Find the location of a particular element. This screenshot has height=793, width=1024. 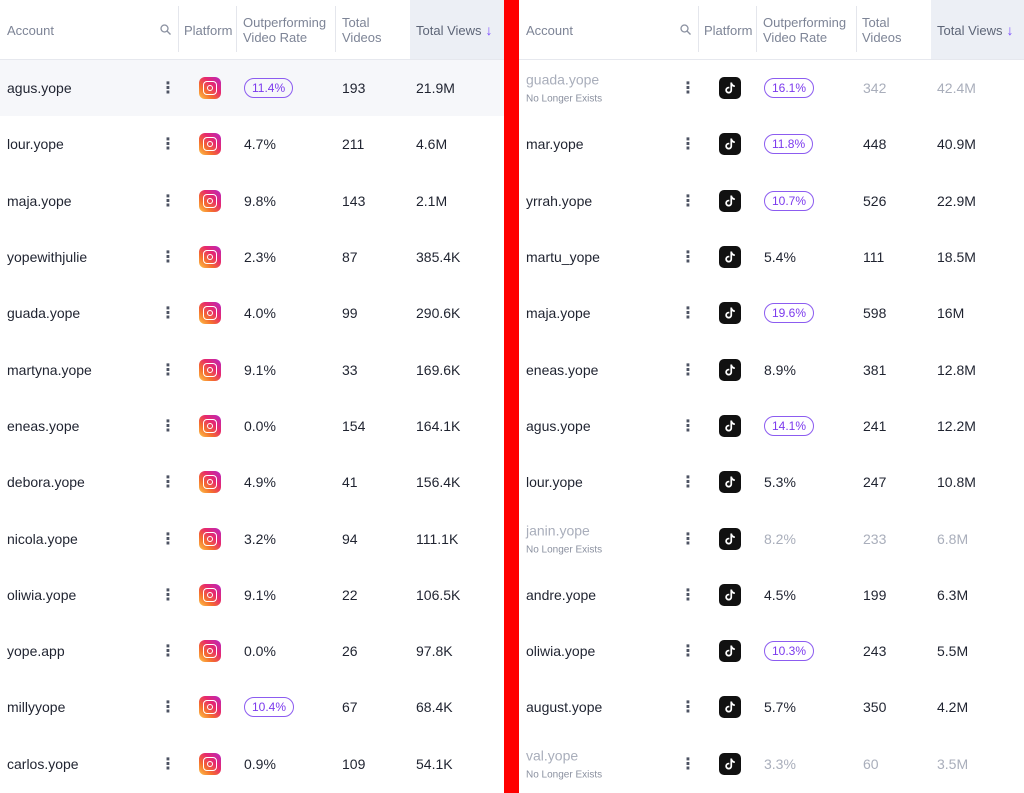

table-row: val.yope No Longer Exists ⋮ 3.3% 60 3.5M is located at coordinates (771, 764).